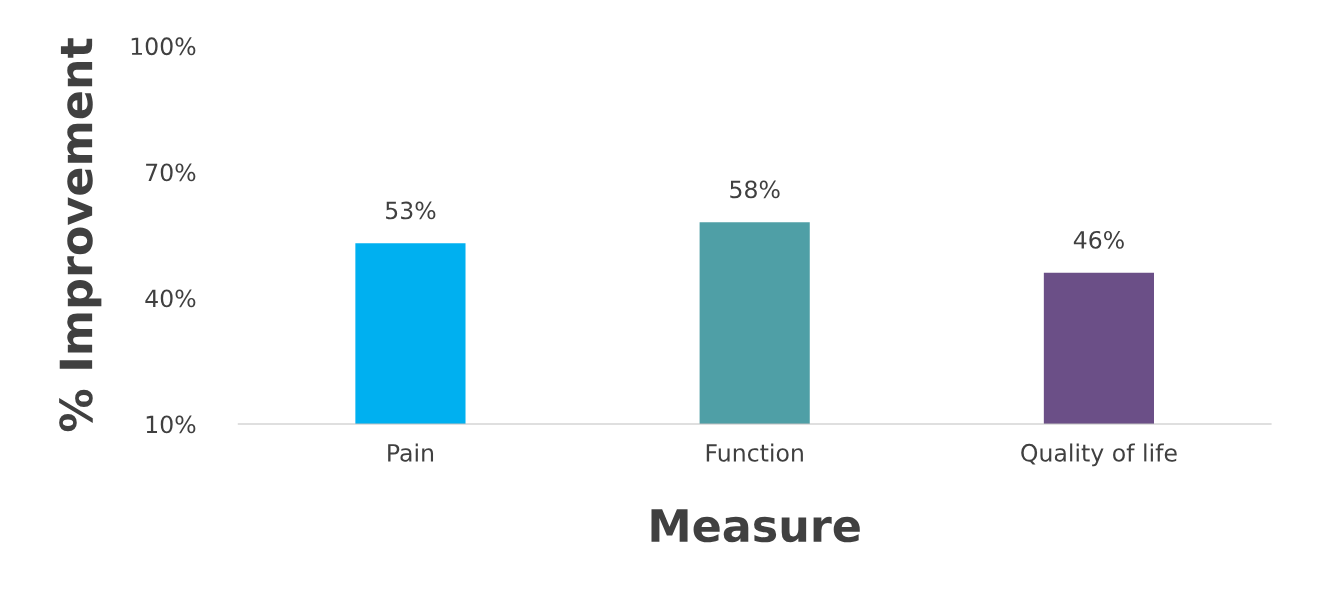 The height and width of the screenshot is (604, 1324). Describe the element at coordinates (163, 46) in the screenshot. I see `y-tick-label: 100%` at that location.